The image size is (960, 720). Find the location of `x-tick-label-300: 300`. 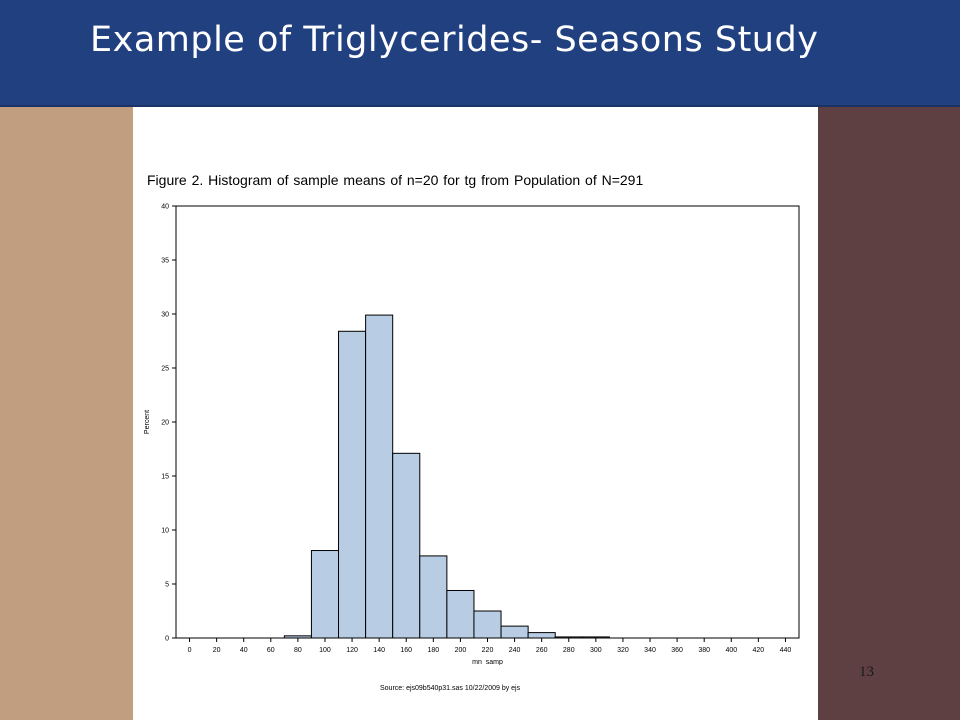

x-tick-label-300: 300 is located at coordinates (596, 650).